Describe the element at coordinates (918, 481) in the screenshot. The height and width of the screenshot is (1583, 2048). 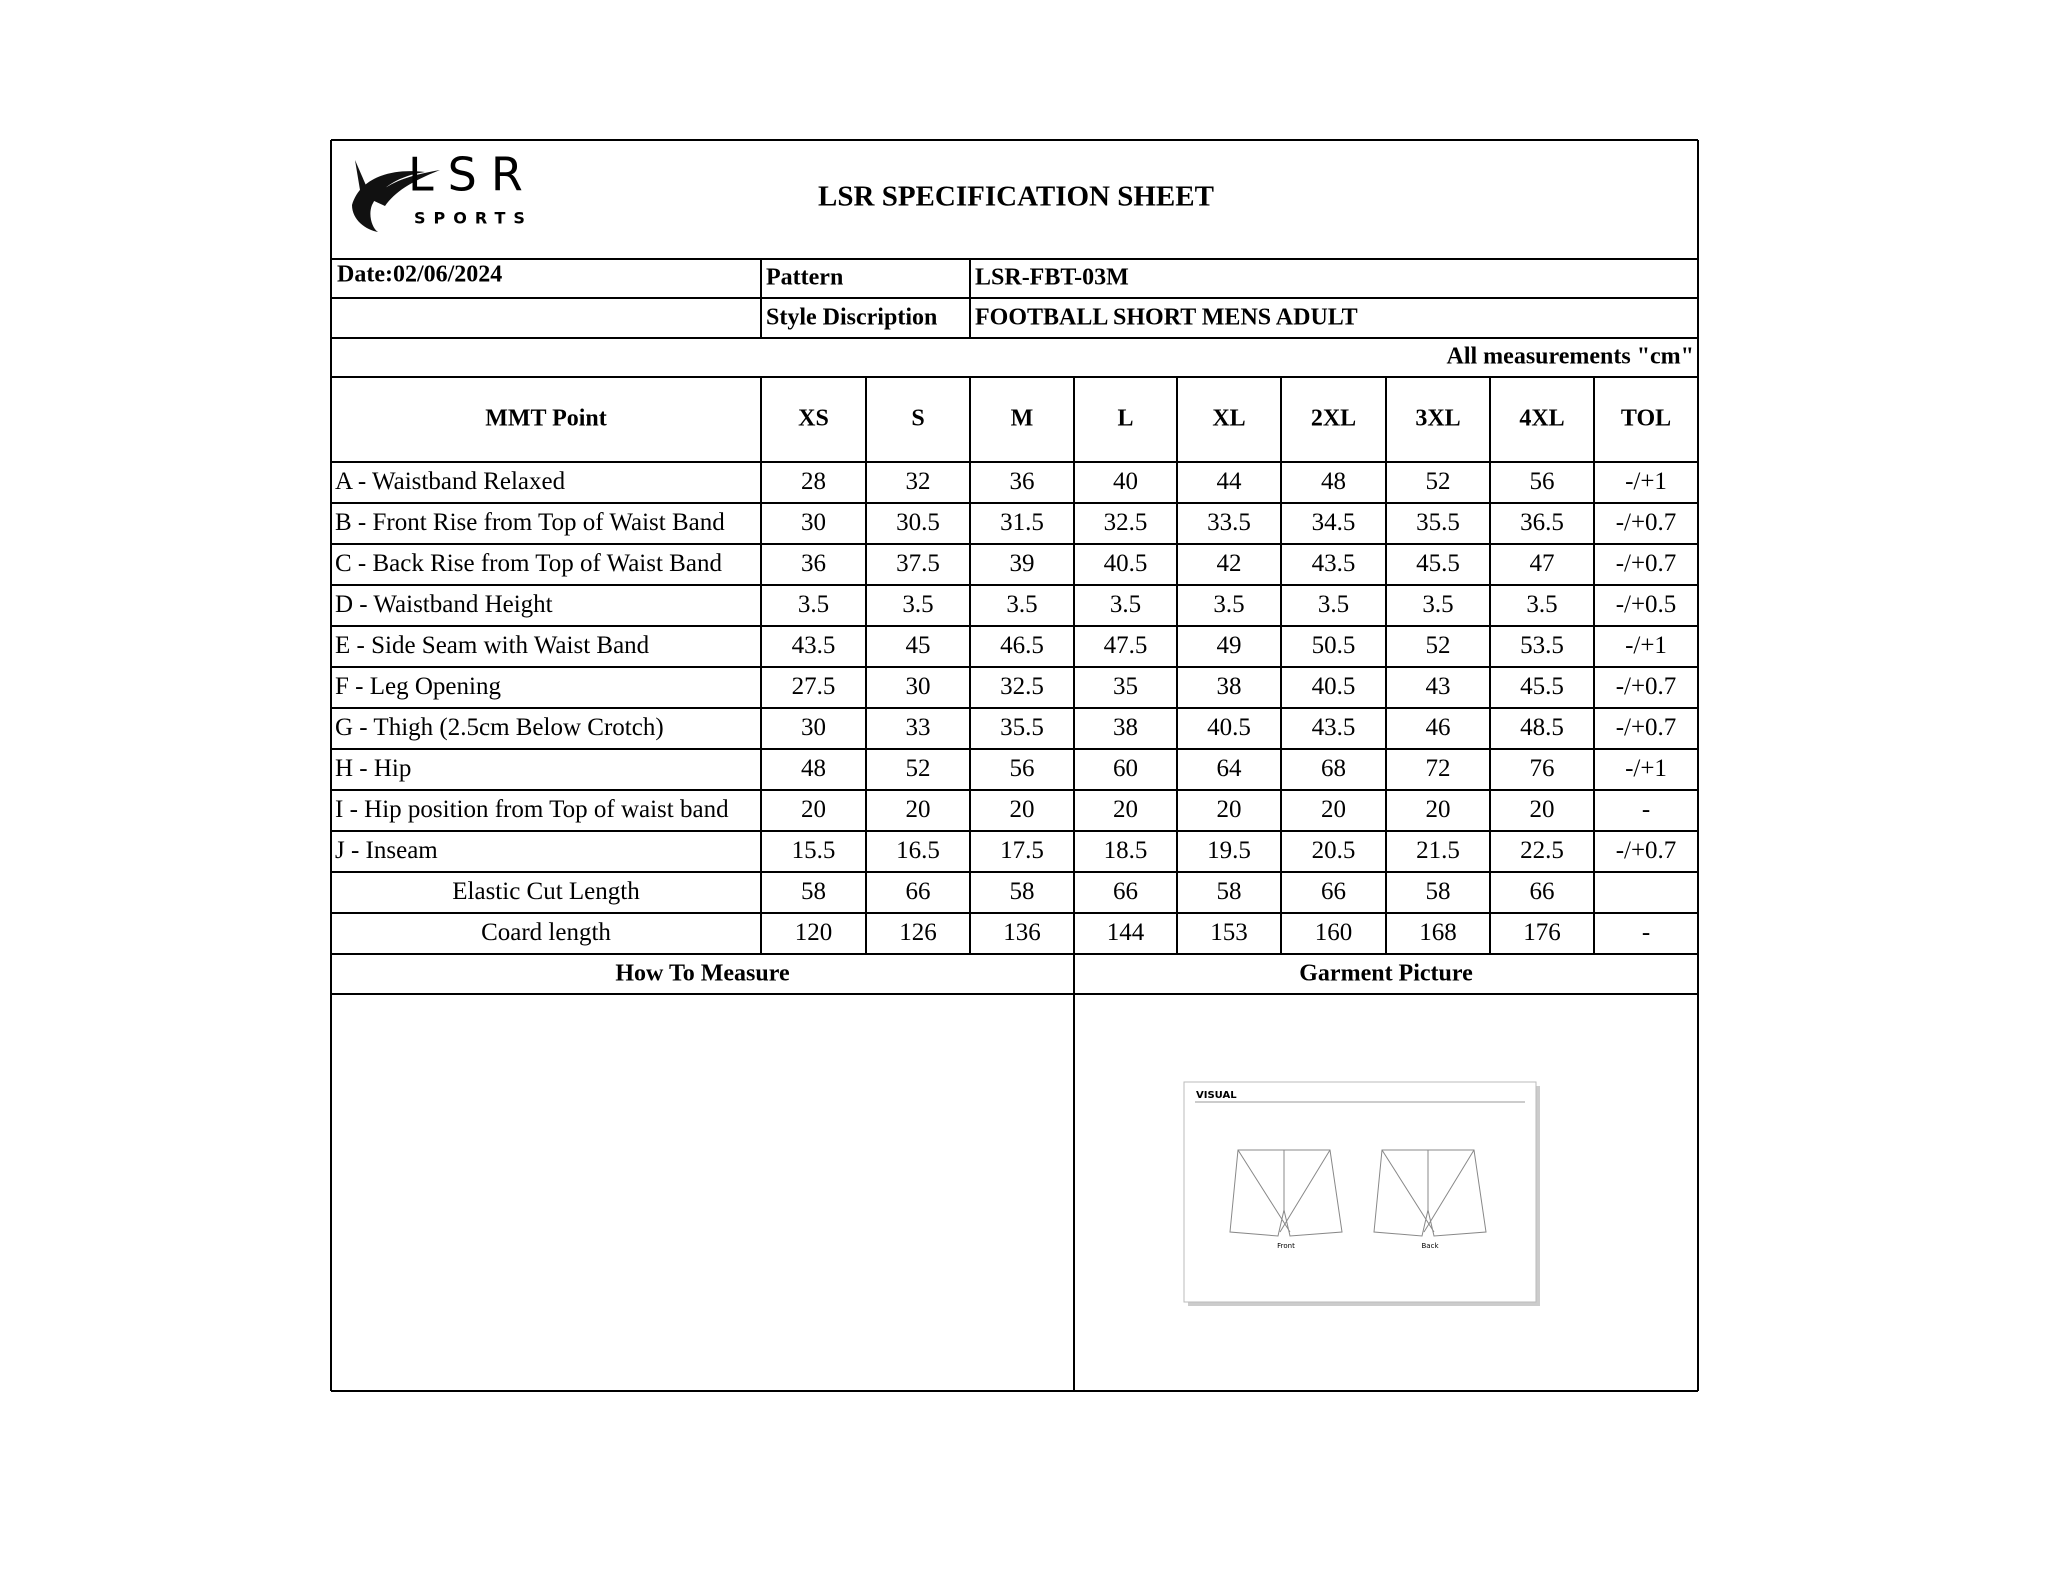
I see `cell: 32` at that location.